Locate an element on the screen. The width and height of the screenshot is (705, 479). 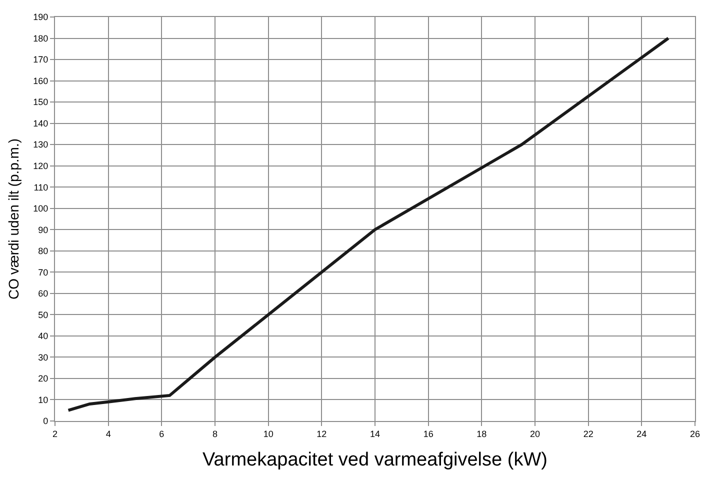
y-tick-label: 170 is located at coordinates (40, 59).